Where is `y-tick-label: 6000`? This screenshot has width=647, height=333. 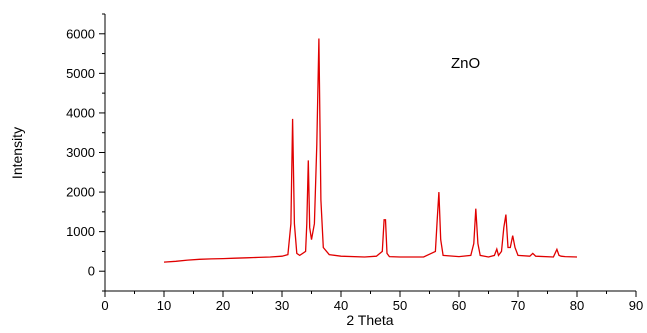
y-tick-label: 6000 is located at coordinates (80, 33).